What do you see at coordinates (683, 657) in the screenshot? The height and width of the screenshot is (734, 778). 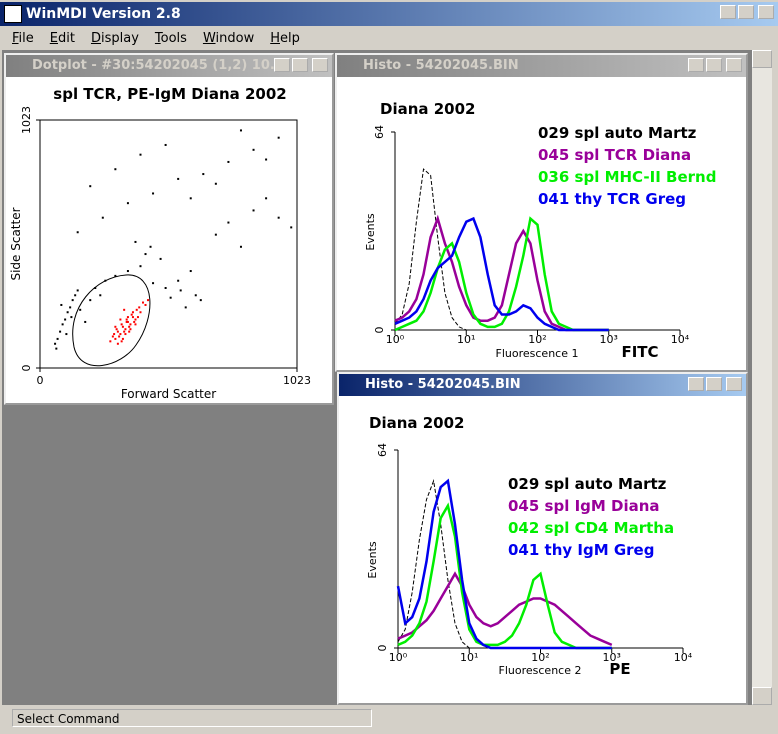 I see `x-tick-label: 10⁴` at bounding box center [683, 657].